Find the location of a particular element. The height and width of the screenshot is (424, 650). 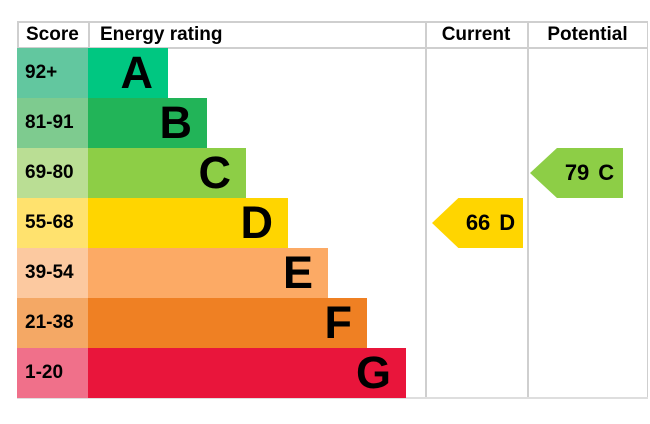

band-bar-e: E is located at coordinates (208, 273).